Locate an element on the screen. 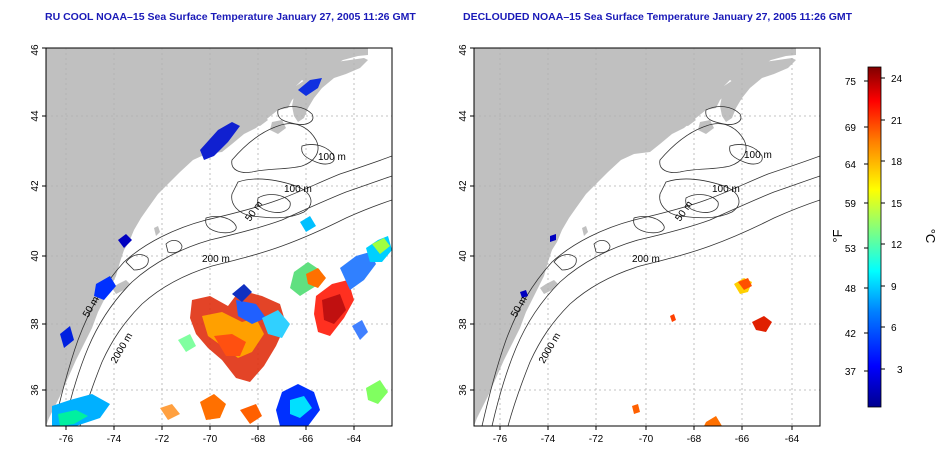  celsius-ticks: 24 21 18 15 12 9 6 3 is located at coordinates (897, 225).